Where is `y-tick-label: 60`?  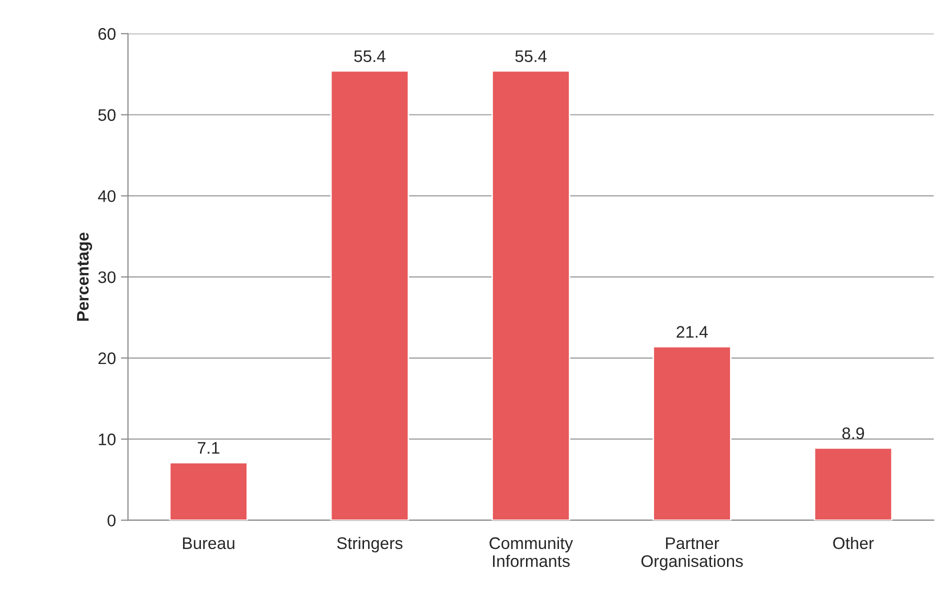
y-tick-label: 60 is located at coordinates (107, 34).